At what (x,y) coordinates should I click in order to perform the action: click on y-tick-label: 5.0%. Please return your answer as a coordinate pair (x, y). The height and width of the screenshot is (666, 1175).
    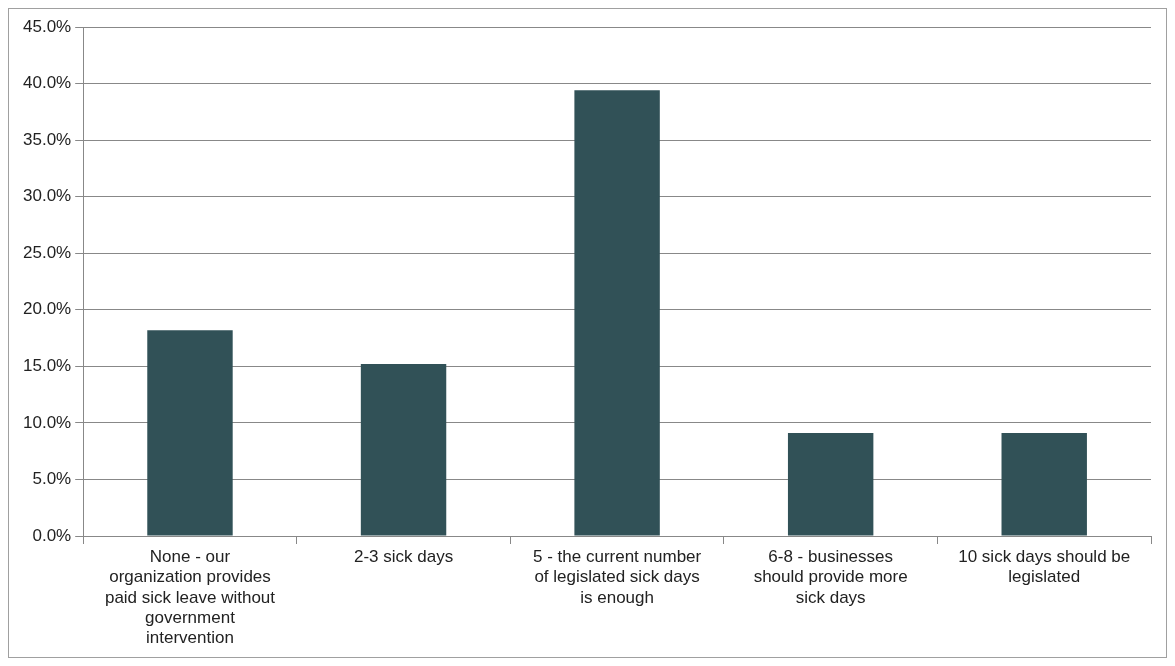
    Looking at the image, I should click on (52, 479).